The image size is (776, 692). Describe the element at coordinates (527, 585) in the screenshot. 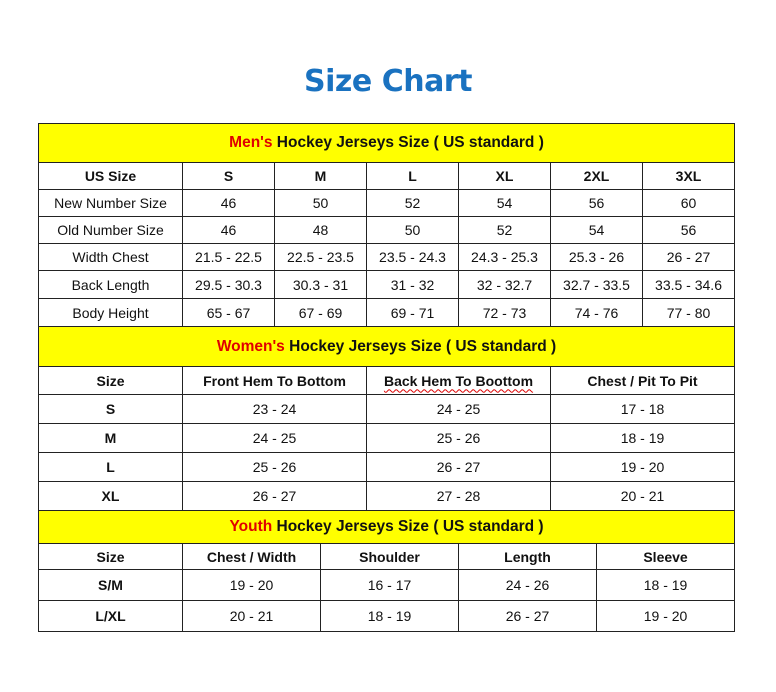

I see `table-cell: 24 - 26` at that location.